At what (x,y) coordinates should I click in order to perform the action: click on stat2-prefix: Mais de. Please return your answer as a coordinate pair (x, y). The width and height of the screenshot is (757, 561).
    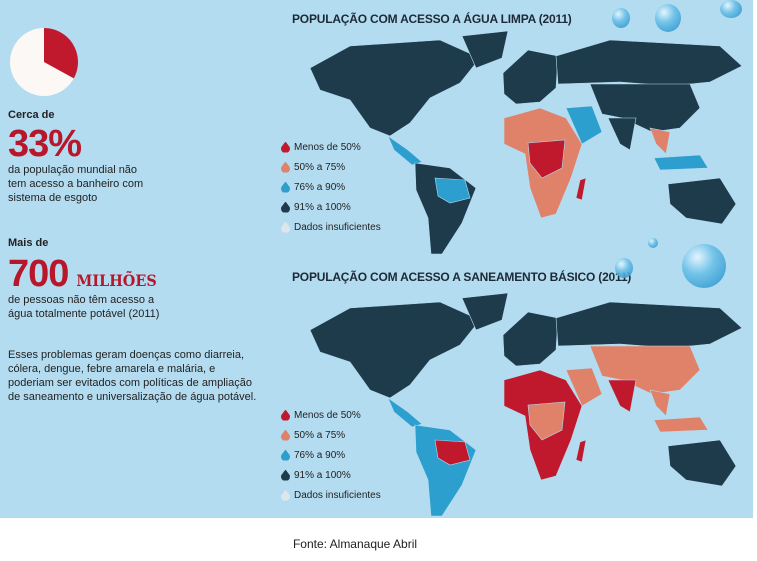
    Looking at the image, I should click on (28, 243).